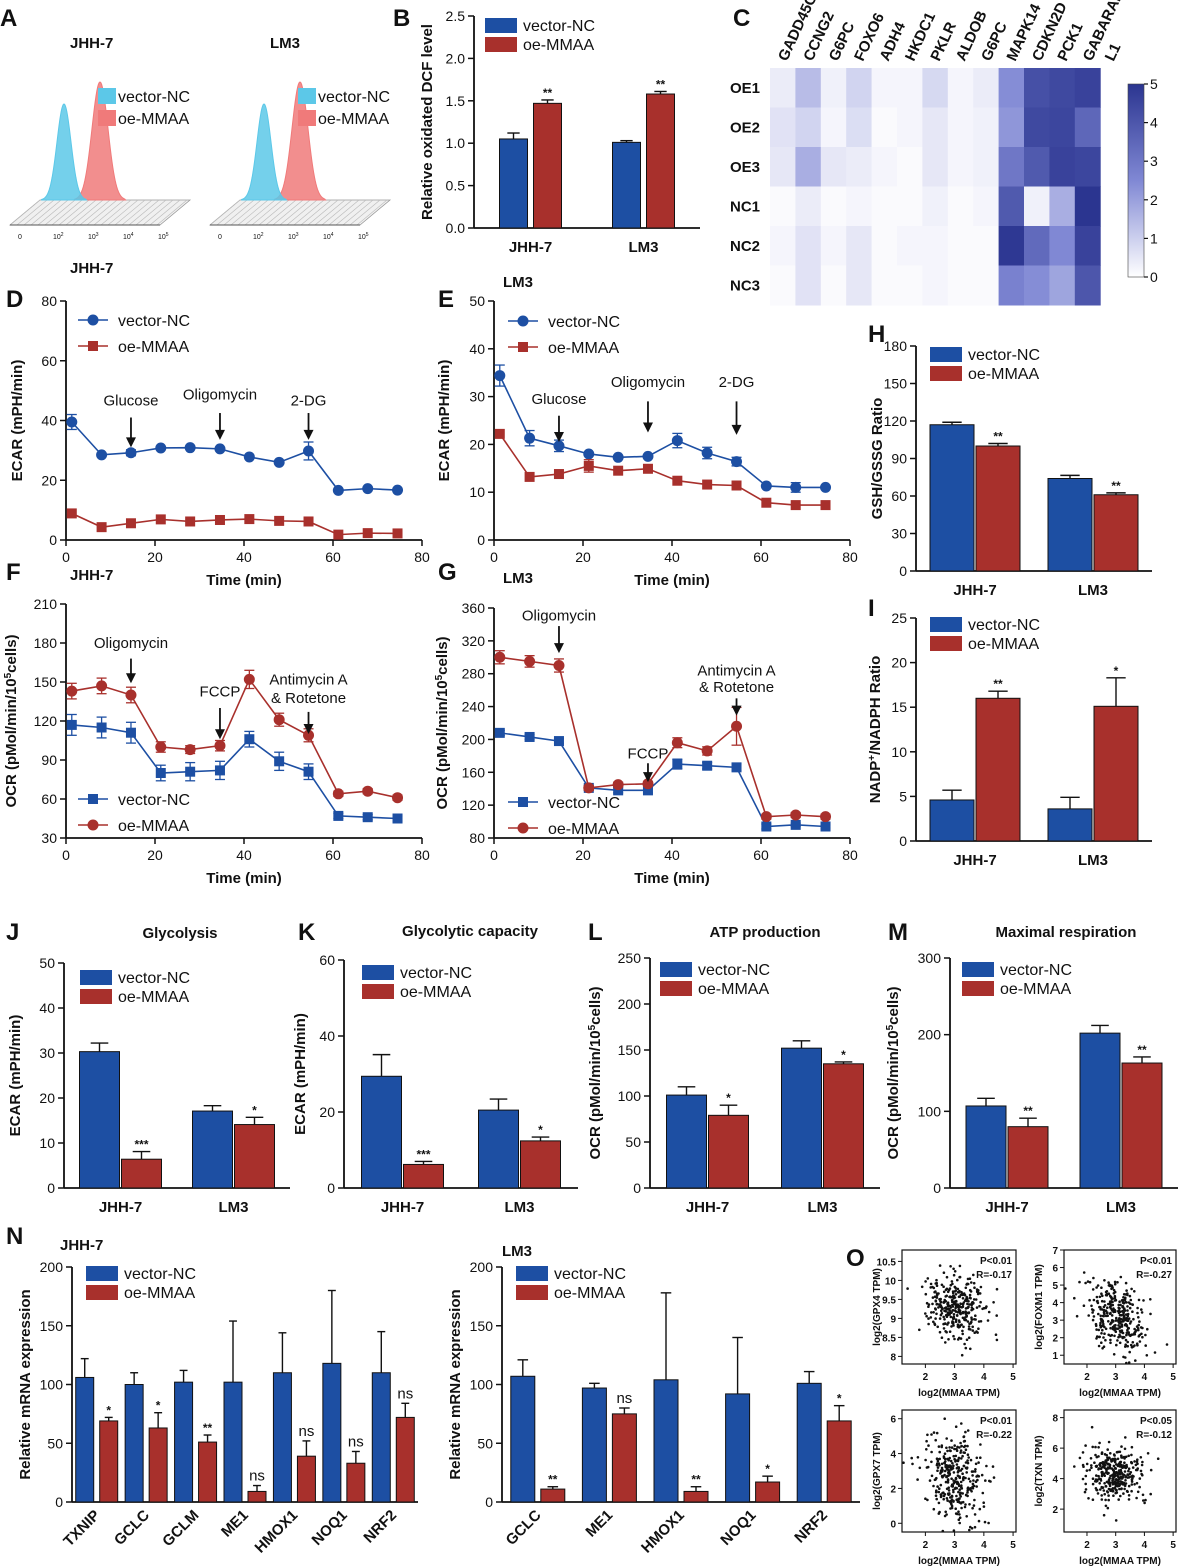  I want to click on chart-D-annotation-label: Oligomycin, so click(220, 395).